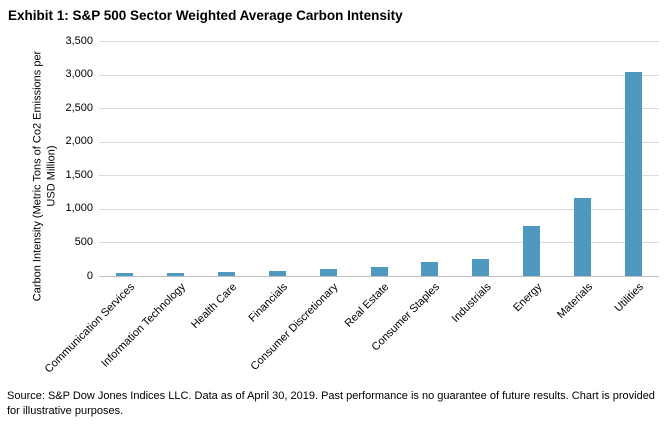 This screenshot has height=430, width=668. I want to click on y-tick-label-3500: 3,500, so click(79, 40).